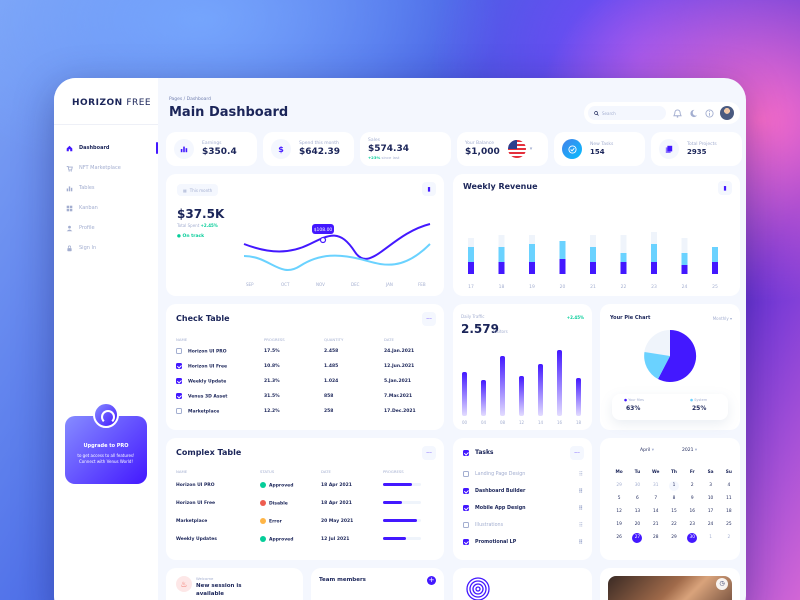 This screenshot has width=800, height=600. Describe the element at coordinates (729, 511) in the screenshot. I see `calendar-day: 18` at that location.